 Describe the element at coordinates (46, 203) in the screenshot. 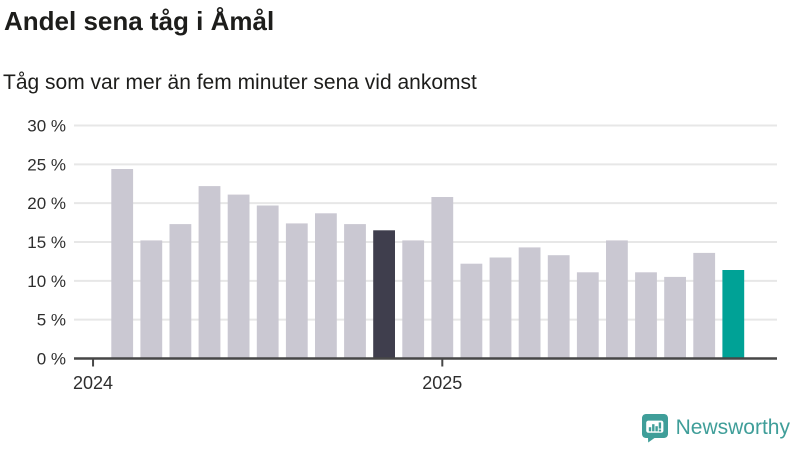

I see `y-axis-label: 20 %` at that location.